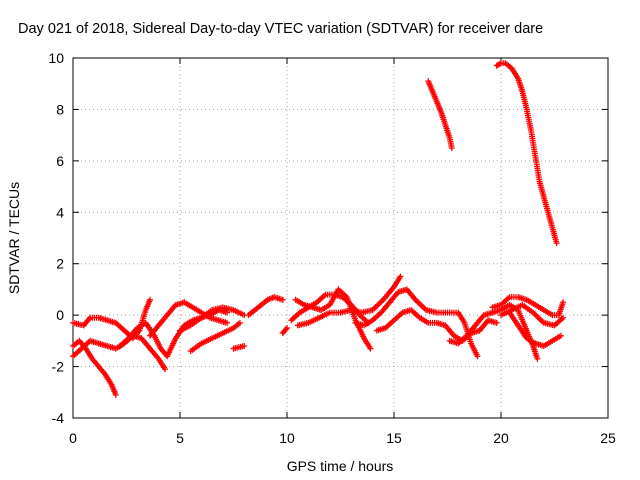  Describe the element at coordinates (58, 367) in the screenshot. I see `y-tick-label: -2` at that location.